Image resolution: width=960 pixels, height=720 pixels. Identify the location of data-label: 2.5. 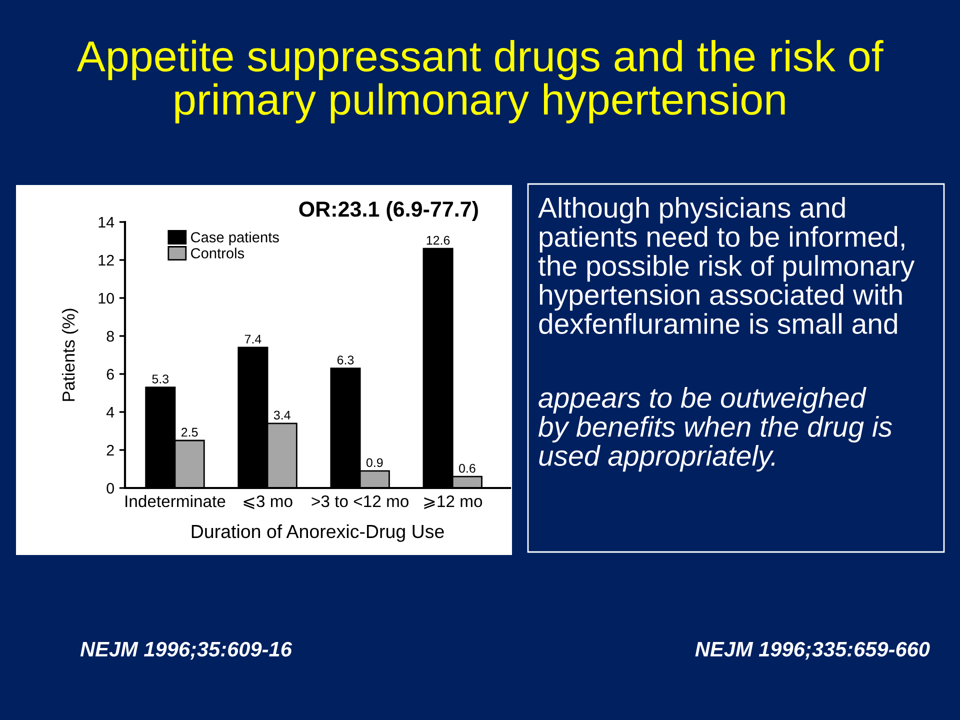
(189, 432).